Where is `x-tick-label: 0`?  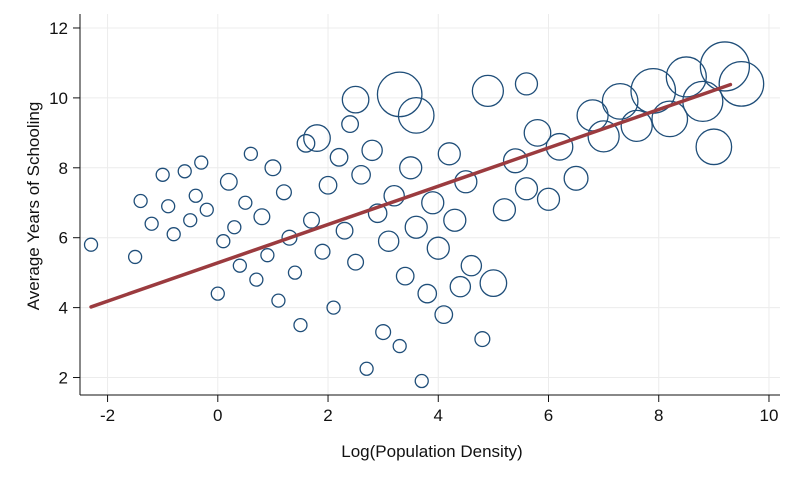
x-tick-label: 0 is located at coordinates (217, 415).